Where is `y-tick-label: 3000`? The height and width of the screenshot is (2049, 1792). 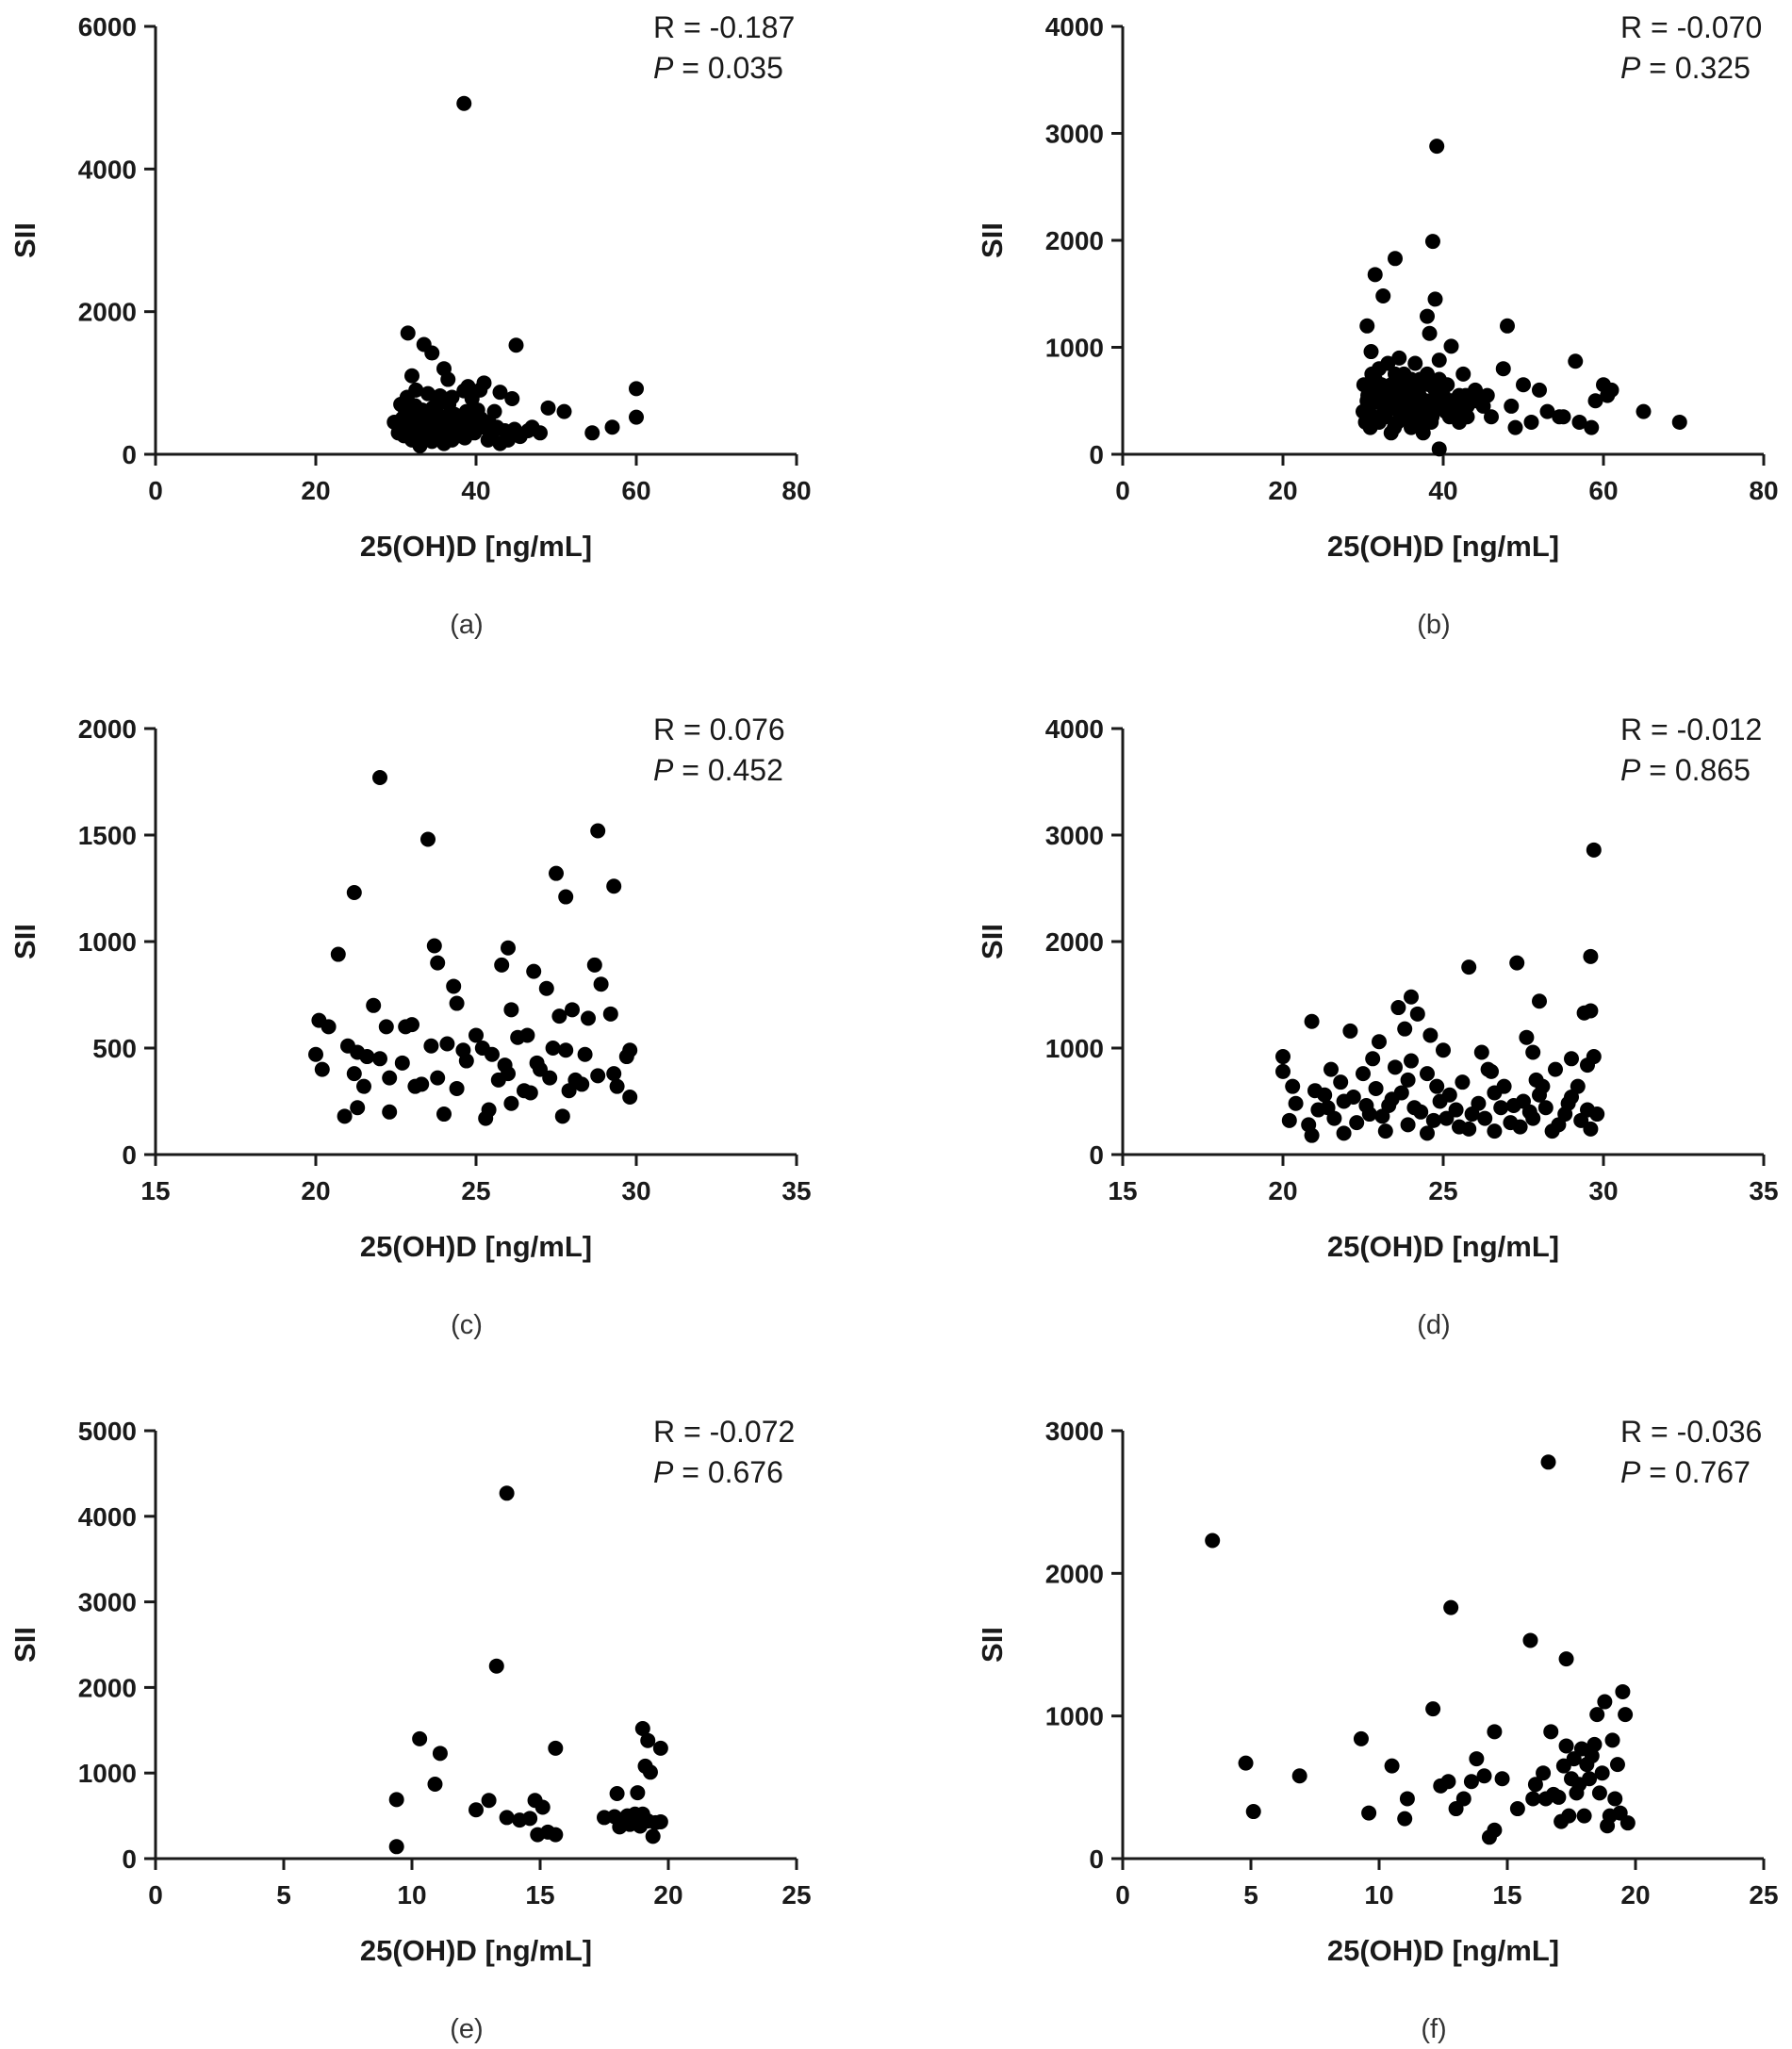
y-tick-label: 3000 is located at coordinates (1074, 1432).